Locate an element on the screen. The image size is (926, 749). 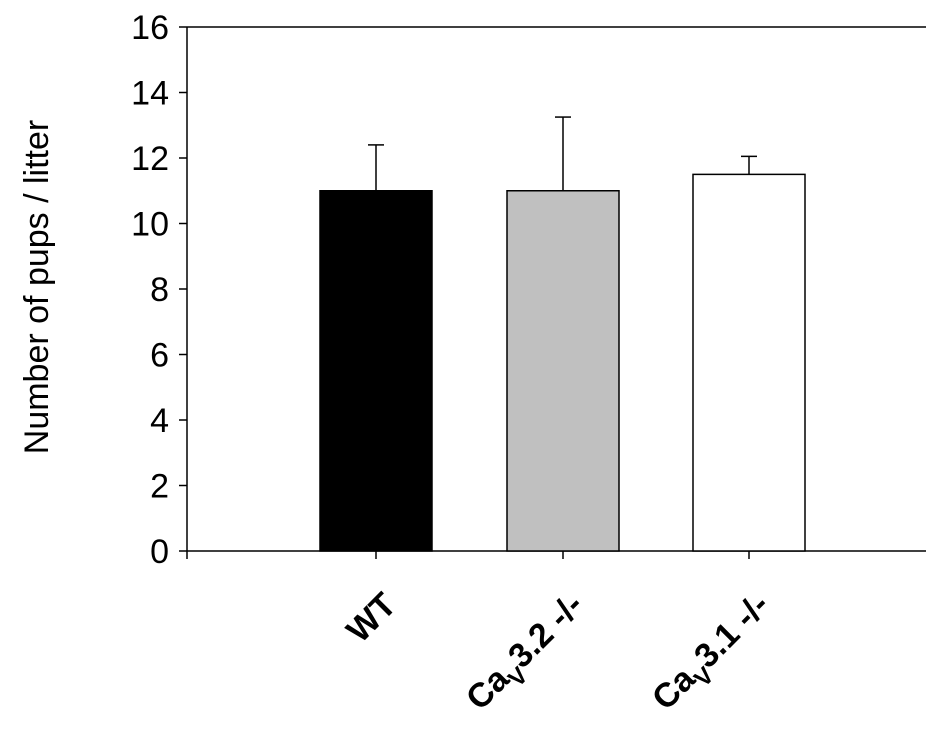
y-axis-title: Number of pups / litter is located at coordinates (37, 287).